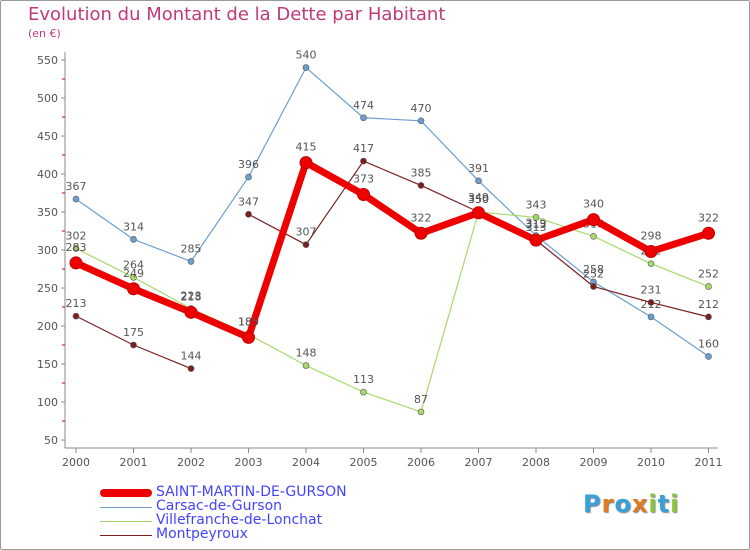  What do you see at coordinates (594, 462) in the screenshot?
I see `x-tick-label: 2009` at bounding box center [594, 462].